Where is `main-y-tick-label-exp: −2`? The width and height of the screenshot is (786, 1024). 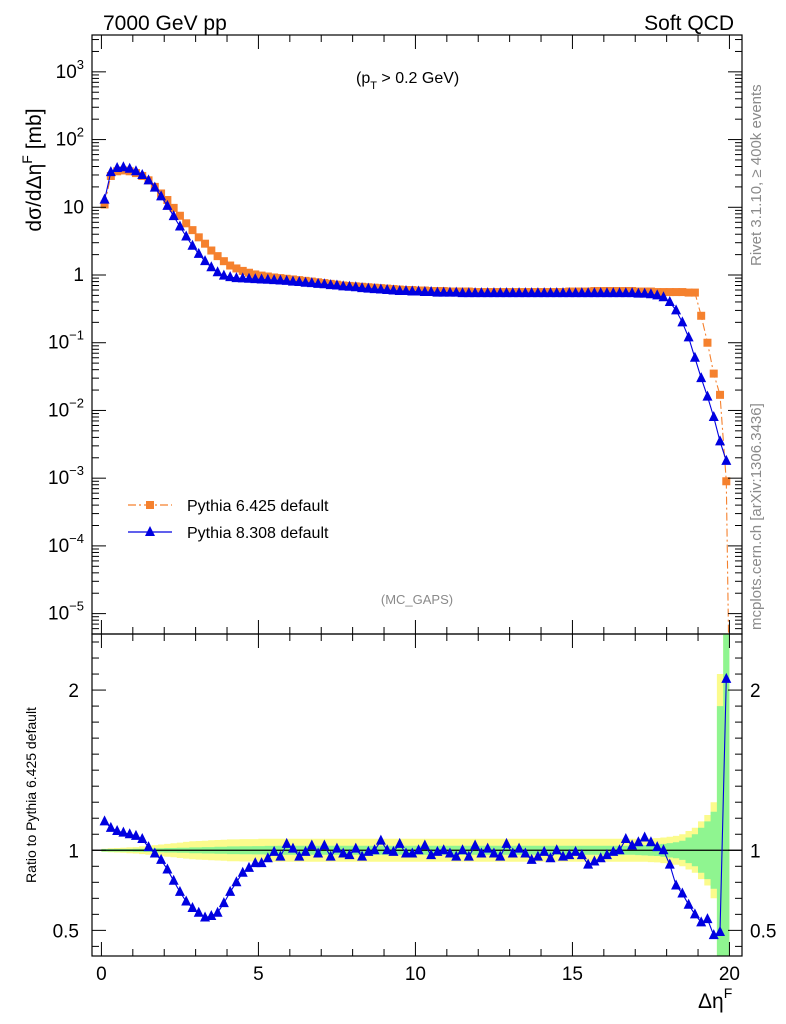
main-y-tick-label-exp: −2 is located at coordinates (76, 402).